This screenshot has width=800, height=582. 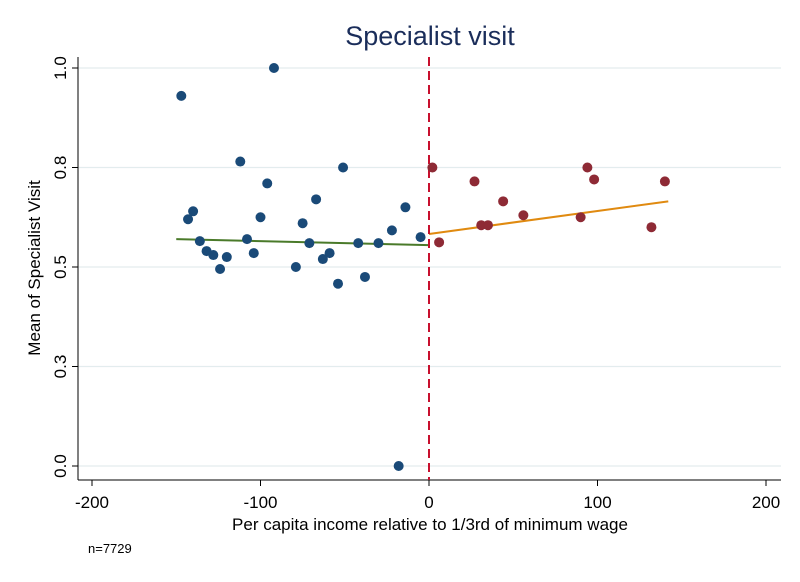 I want to click on y-tick-label: 0.5, so click(x=60, y=267).